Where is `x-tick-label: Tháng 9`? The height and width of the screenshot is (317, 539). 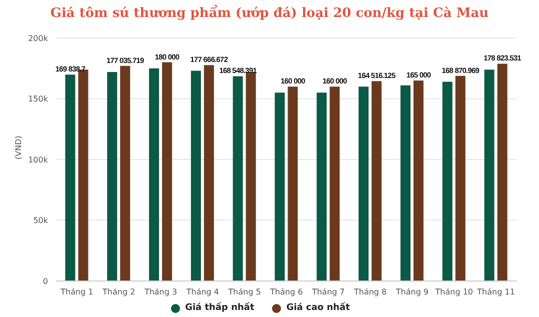
x-tick-label: Tháng 9 is located at coordinates (411, 292).